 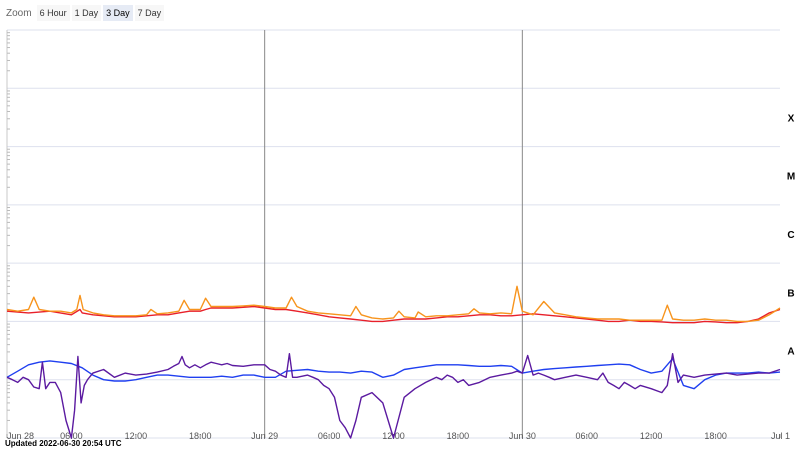 What do you see at coordinates (118, 13) in the screenshot?
I see `zoom-3-day-button: 3 Day` at bounding box center [118, 13].